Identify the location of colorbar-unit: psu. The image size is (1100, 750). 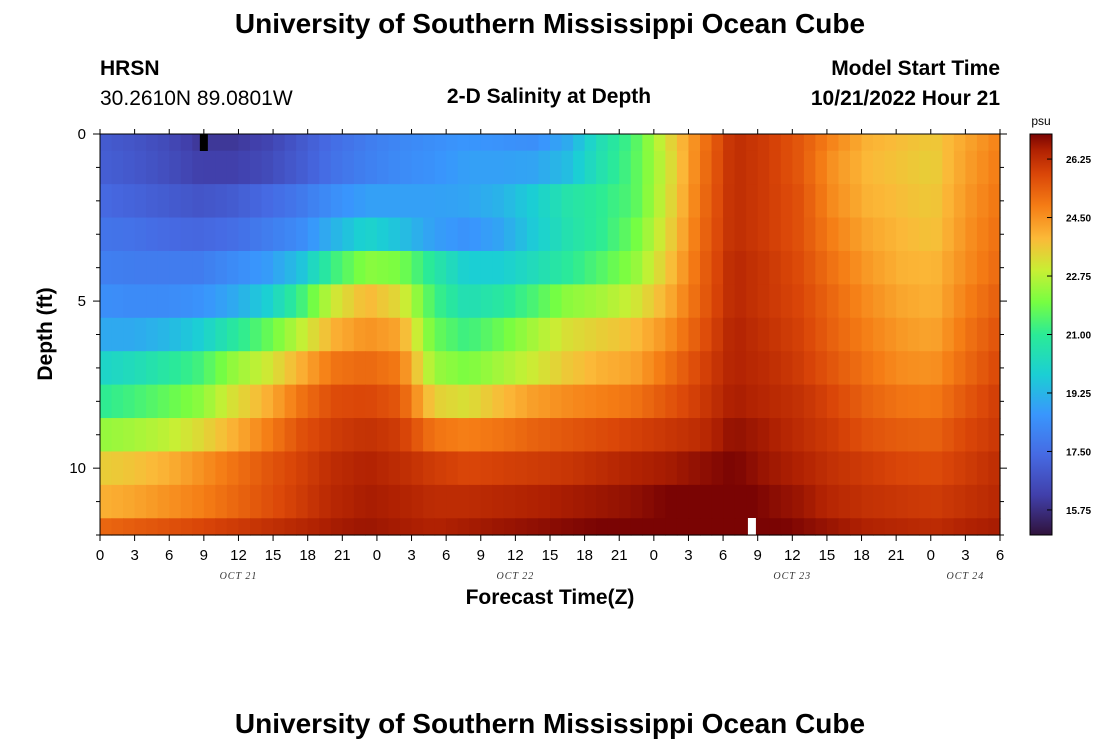
(1040, 121).